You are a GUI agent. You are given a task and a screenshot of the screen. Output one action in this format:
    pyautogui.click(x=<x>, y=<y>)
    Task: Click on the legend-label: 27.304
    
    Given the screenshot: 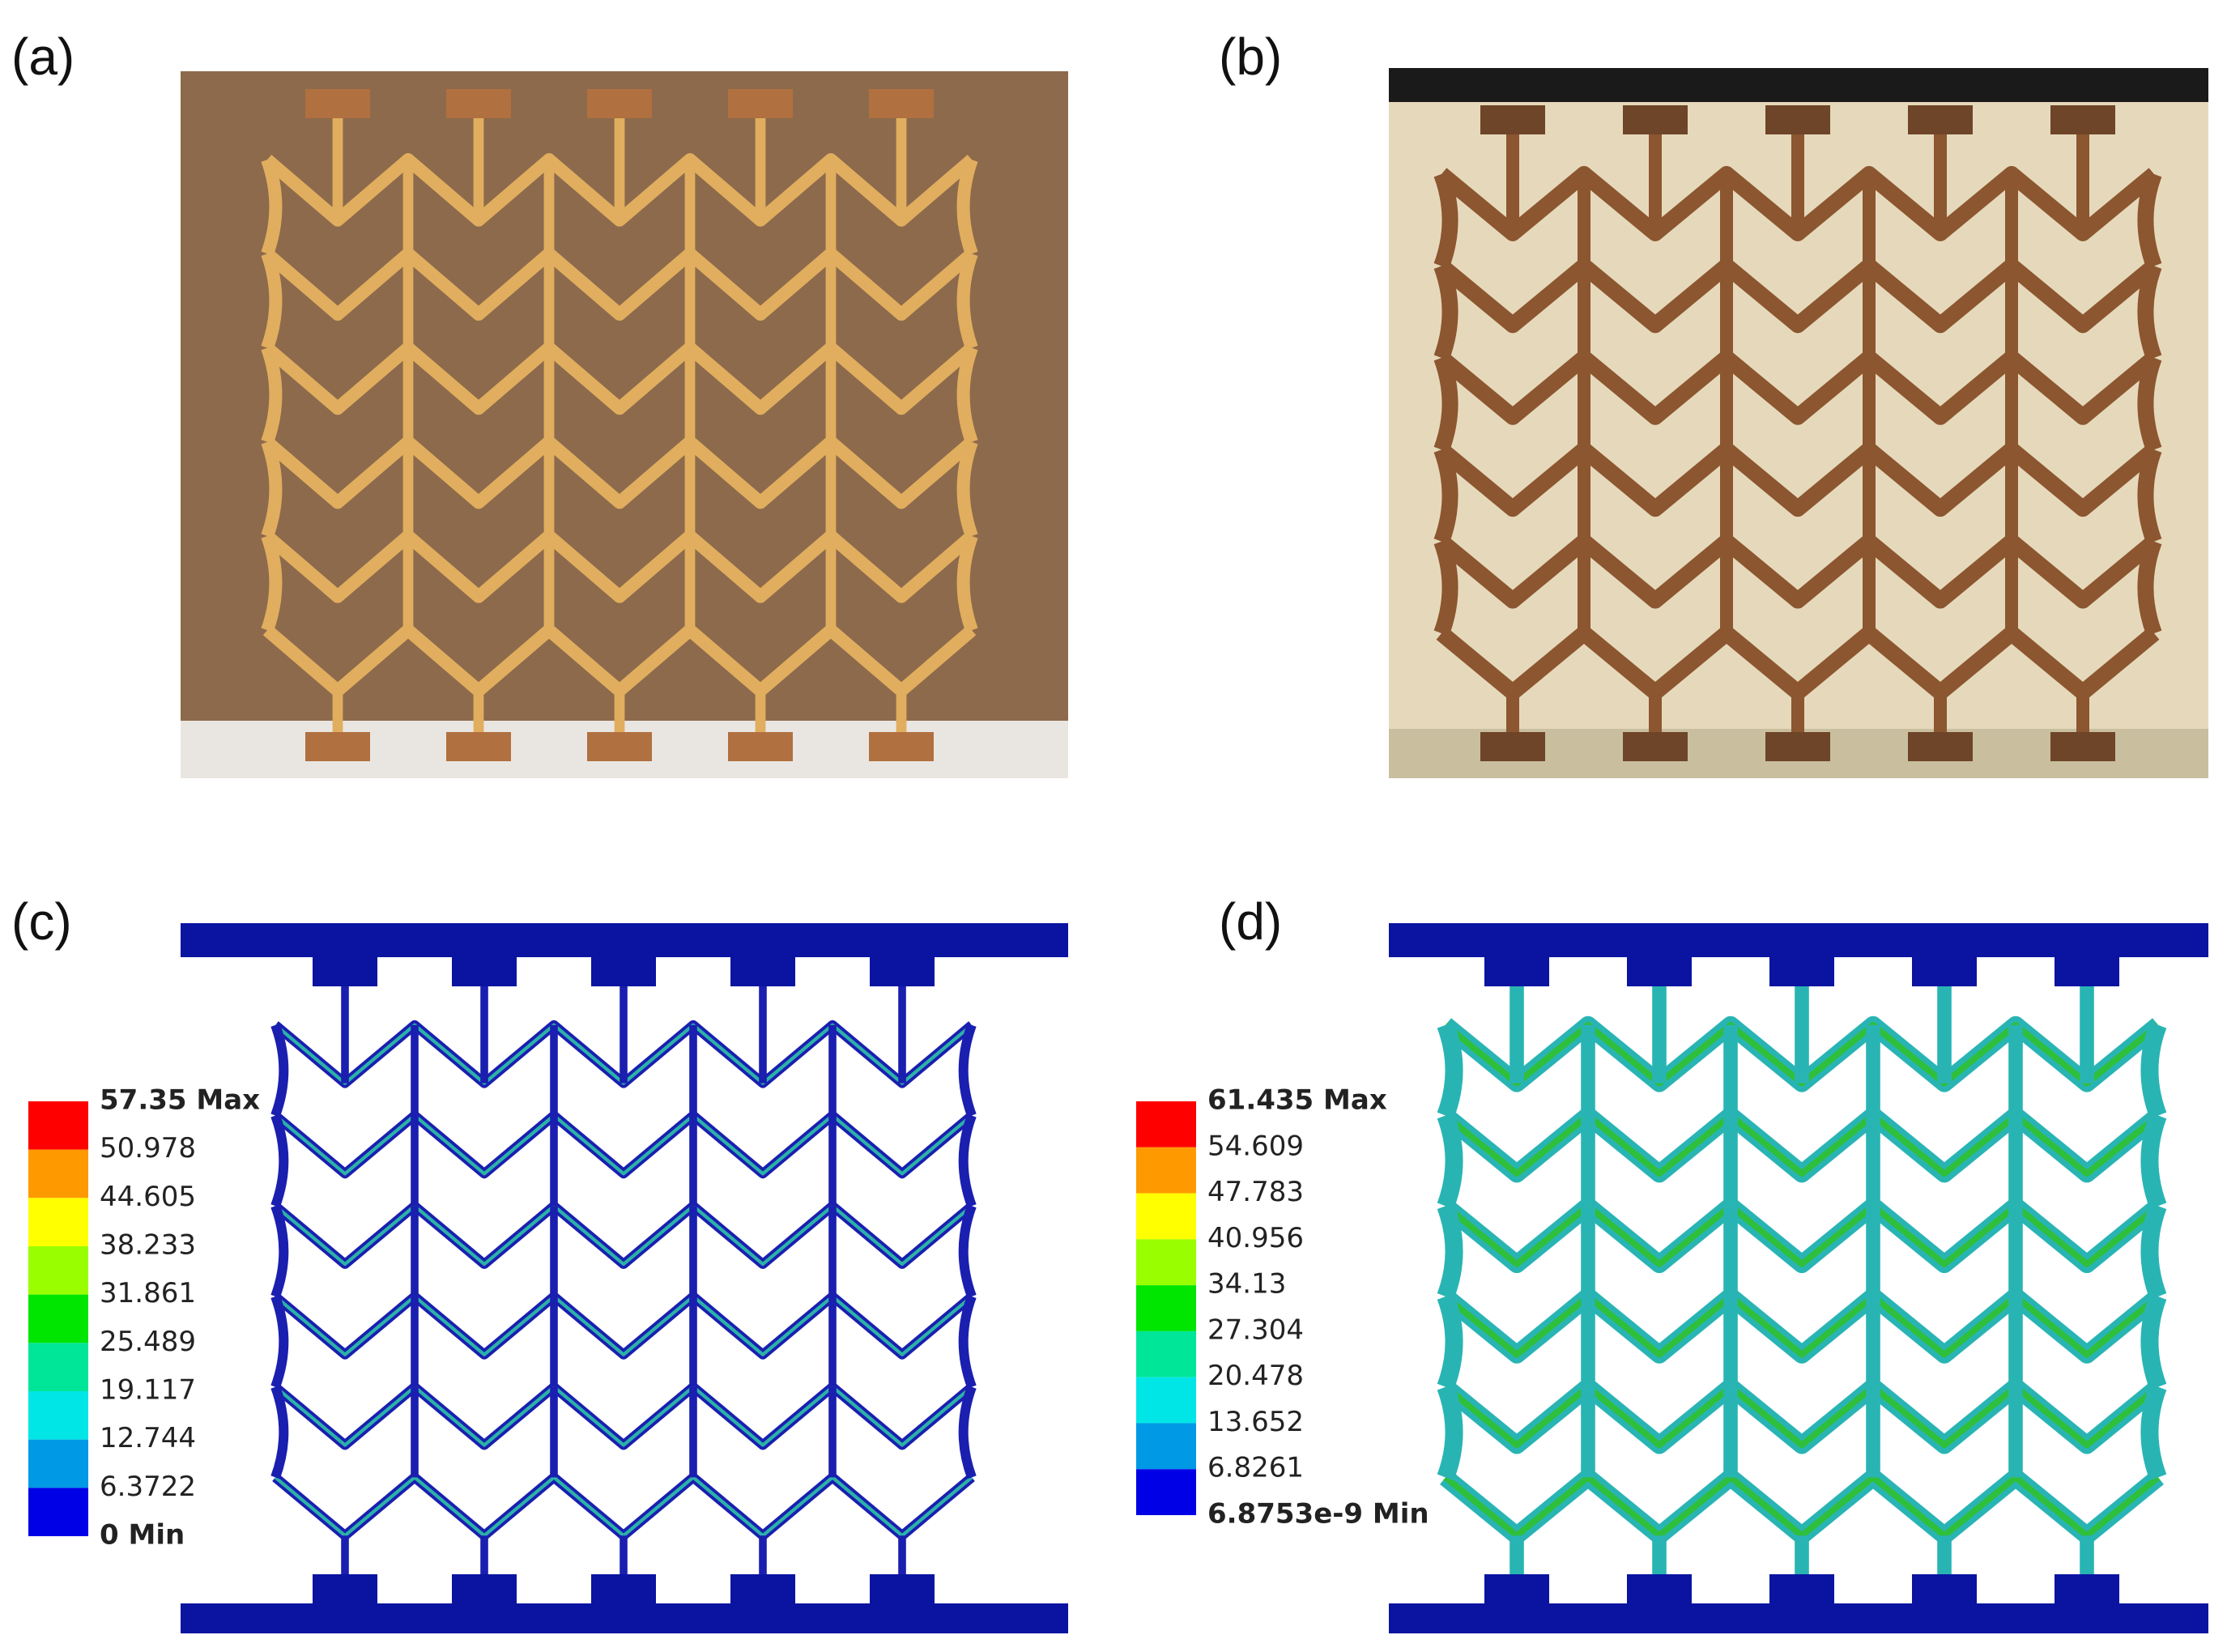 What is the action you would take?
    pyautogui.click(x=1255, y=1330)
    